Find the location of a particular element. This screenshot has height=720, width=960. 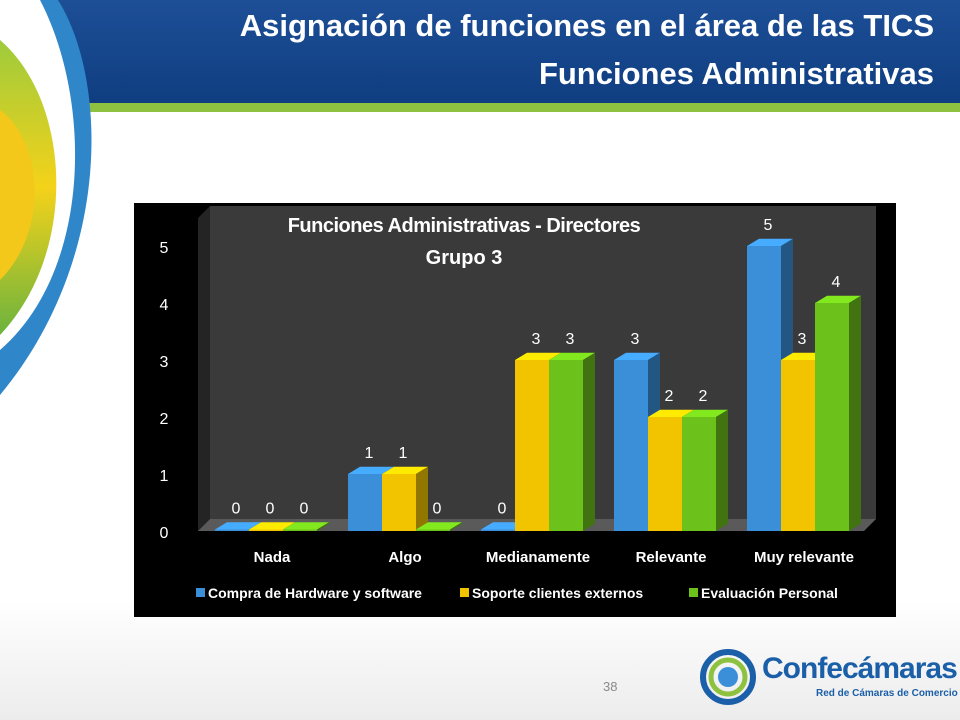

y-tick-label: 5 is located at coordinates (164, 248).